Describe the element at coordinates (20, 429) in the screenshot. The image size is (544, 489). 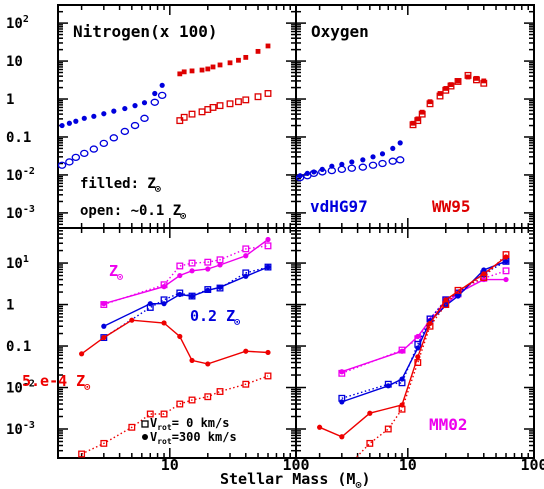
I see `bottom-y-tick-label: 10-3` at that location.